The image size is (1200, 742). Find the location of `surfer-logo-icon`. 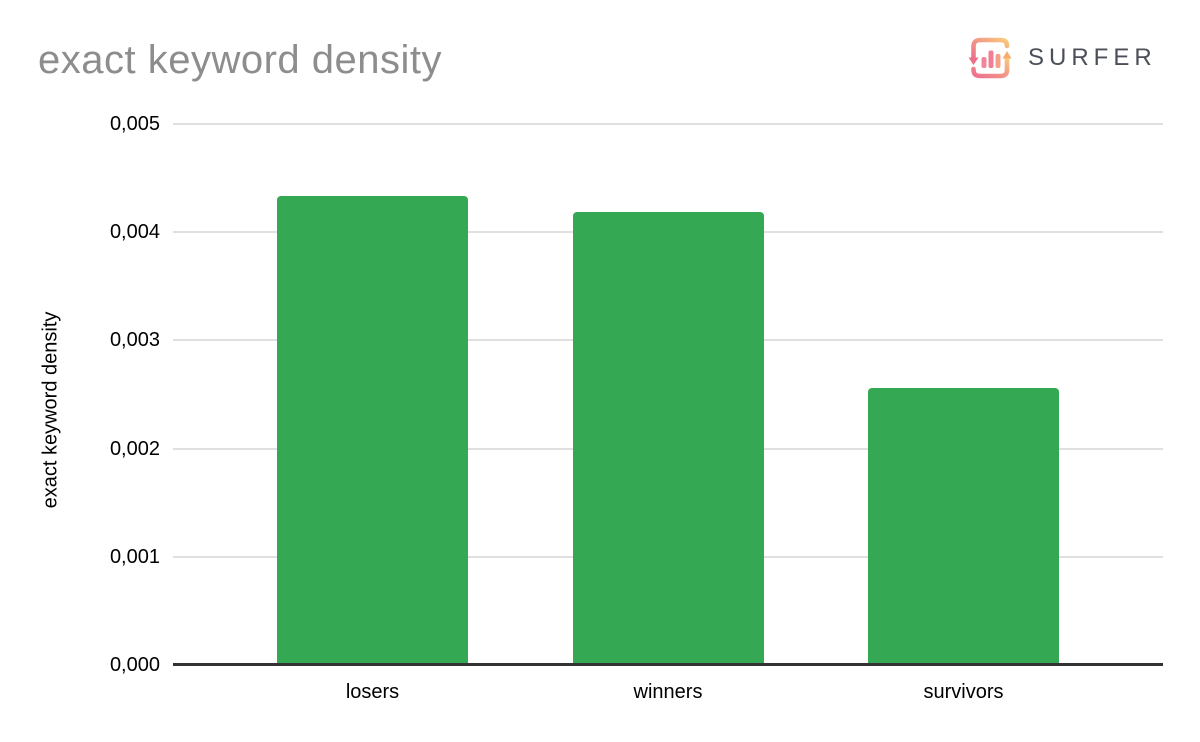

surfer-logo-icon is located at coordinates (990, 58).